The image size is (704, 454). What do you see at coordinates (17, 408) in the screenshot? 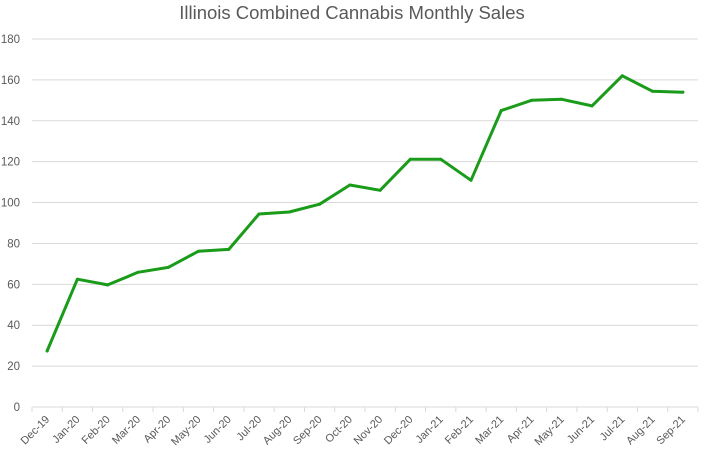
I see `y-tick-label: 0` at bounding box center [17, 408].